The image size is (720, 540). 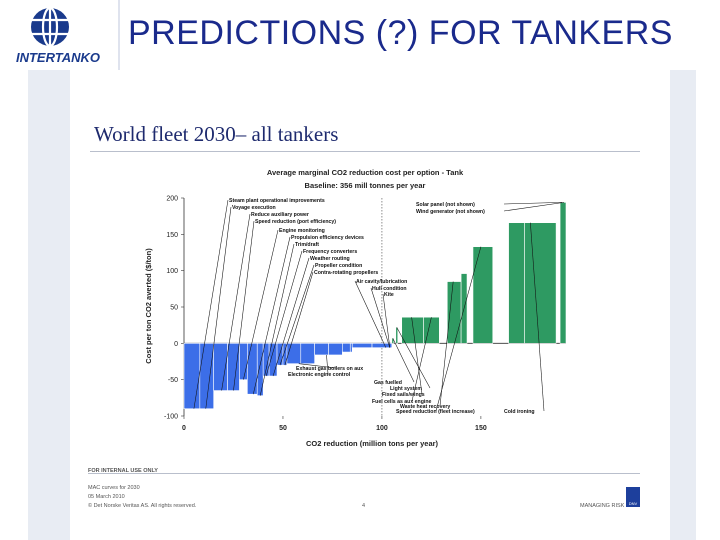 I want to click on annotation-label: Propulsion efficiency devices, so click(x=327, y=238).